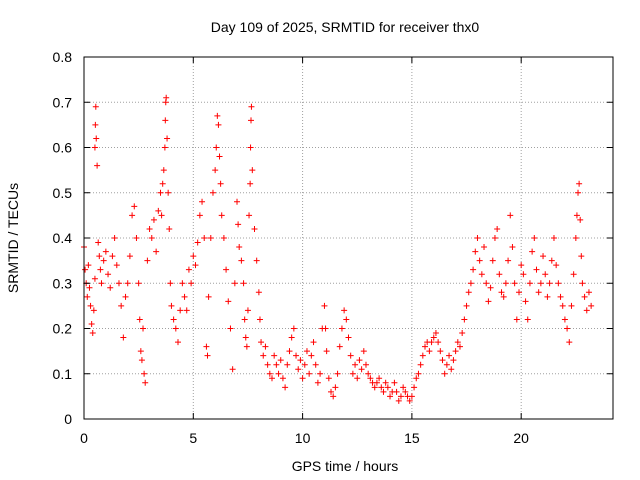 This screenshot has width=640, height=480. I want to click on y-tick-label: 0.4, so click(63, 238).